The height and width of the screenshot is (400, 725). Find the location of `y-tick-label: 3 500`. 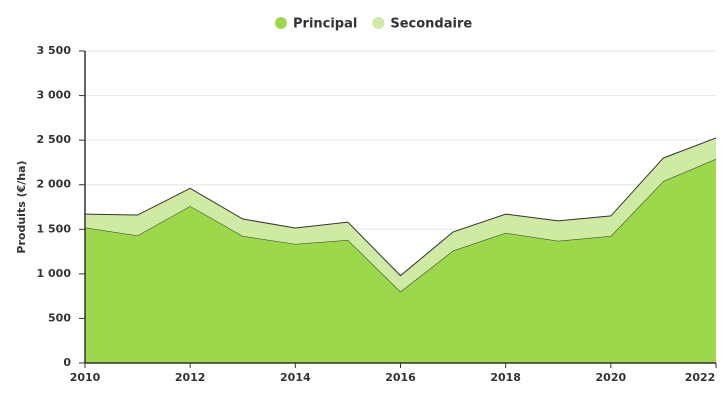

y-tick-label: 3 500 is located at coordinates (54, 50).